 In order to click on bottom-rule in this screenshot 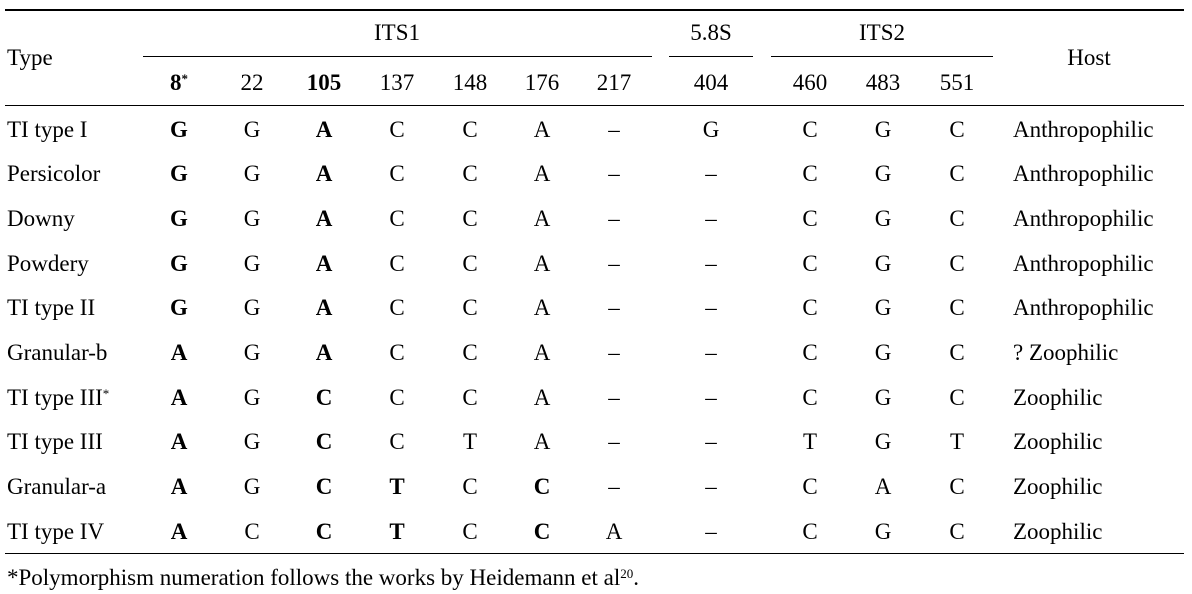, I will do `click(594, 553)`.